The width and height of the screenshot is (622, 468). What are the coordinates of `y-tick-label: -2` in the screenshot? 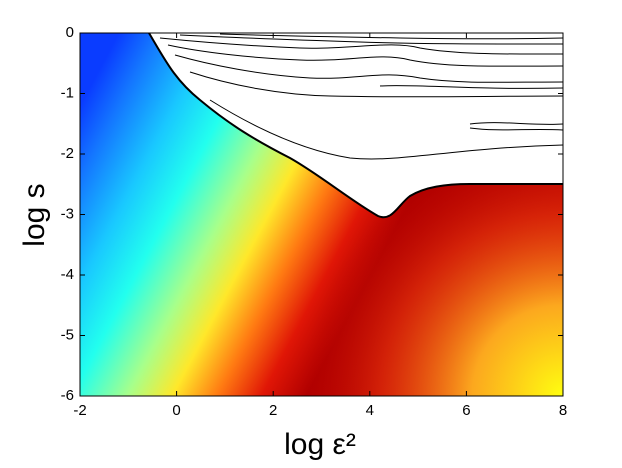 It's located at (67, 153).